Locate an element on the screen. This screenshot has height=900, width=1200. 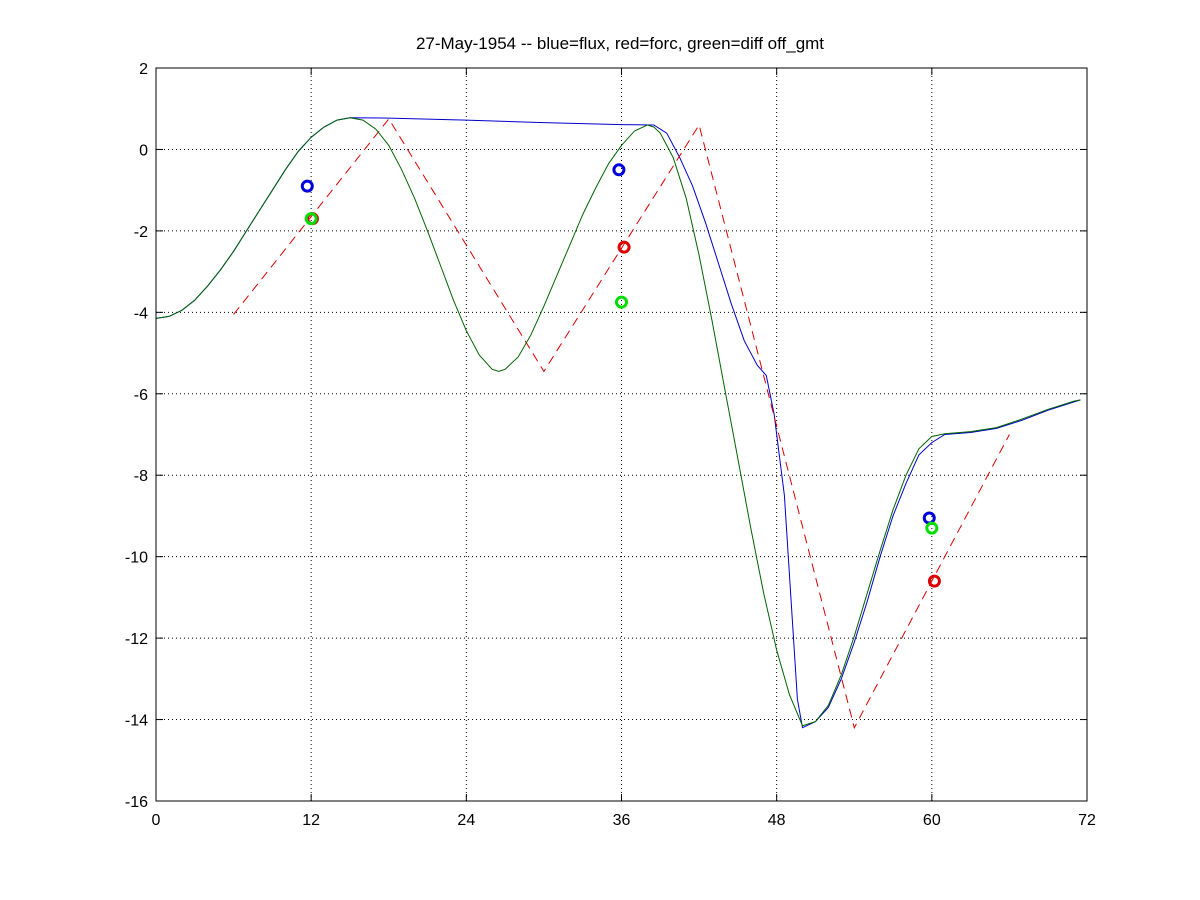
y-tick-label: -8 is located at coordinates (141, 476).